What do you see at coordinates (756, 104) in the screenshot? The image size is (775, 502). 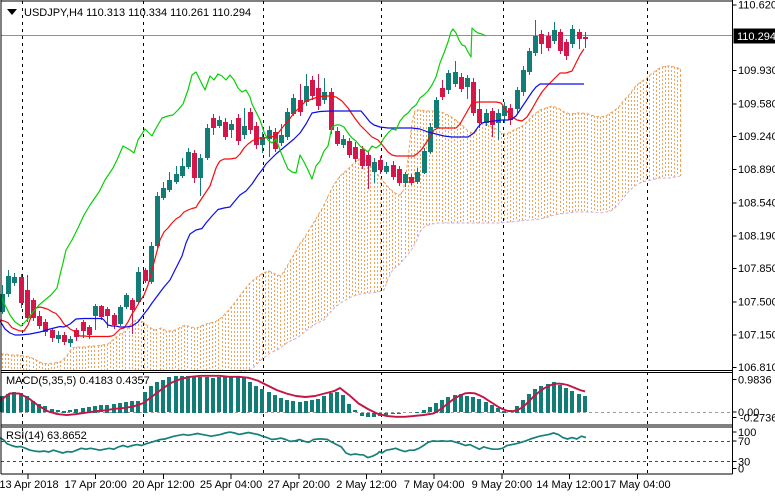 I see `svg-text: 109.580` at bounding box center [756, 104].